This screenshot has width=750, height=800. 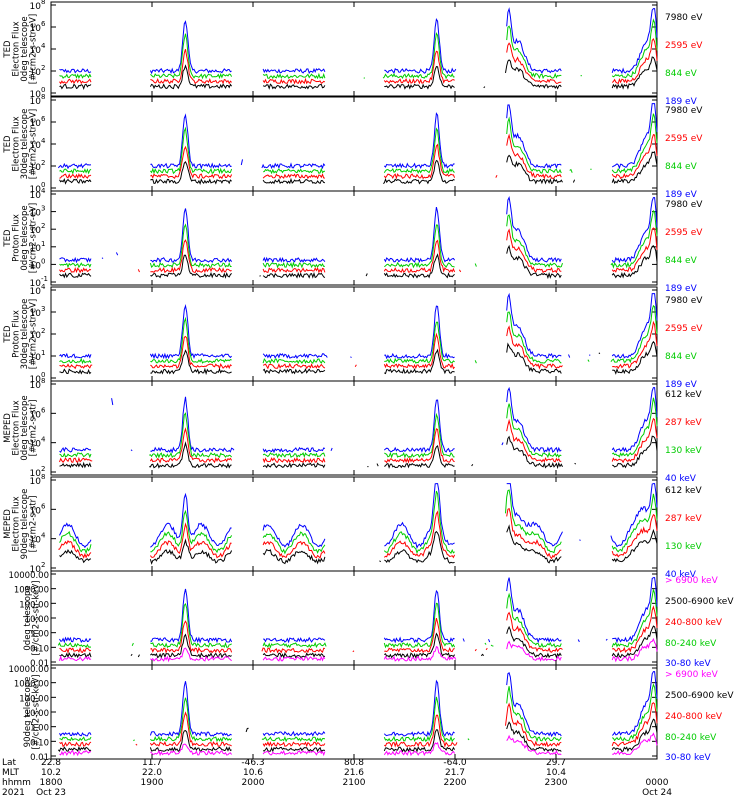 I want to click on y-axis-label: Electron Flux, so click(x=17, y=48).